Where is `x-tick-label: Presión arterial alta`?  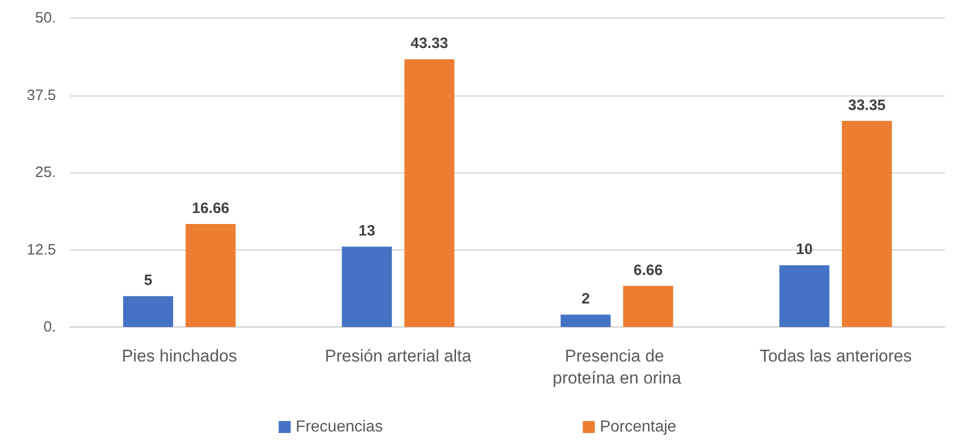
x-tick-label: Presión arterial alta is located at coordinates (398, 356).